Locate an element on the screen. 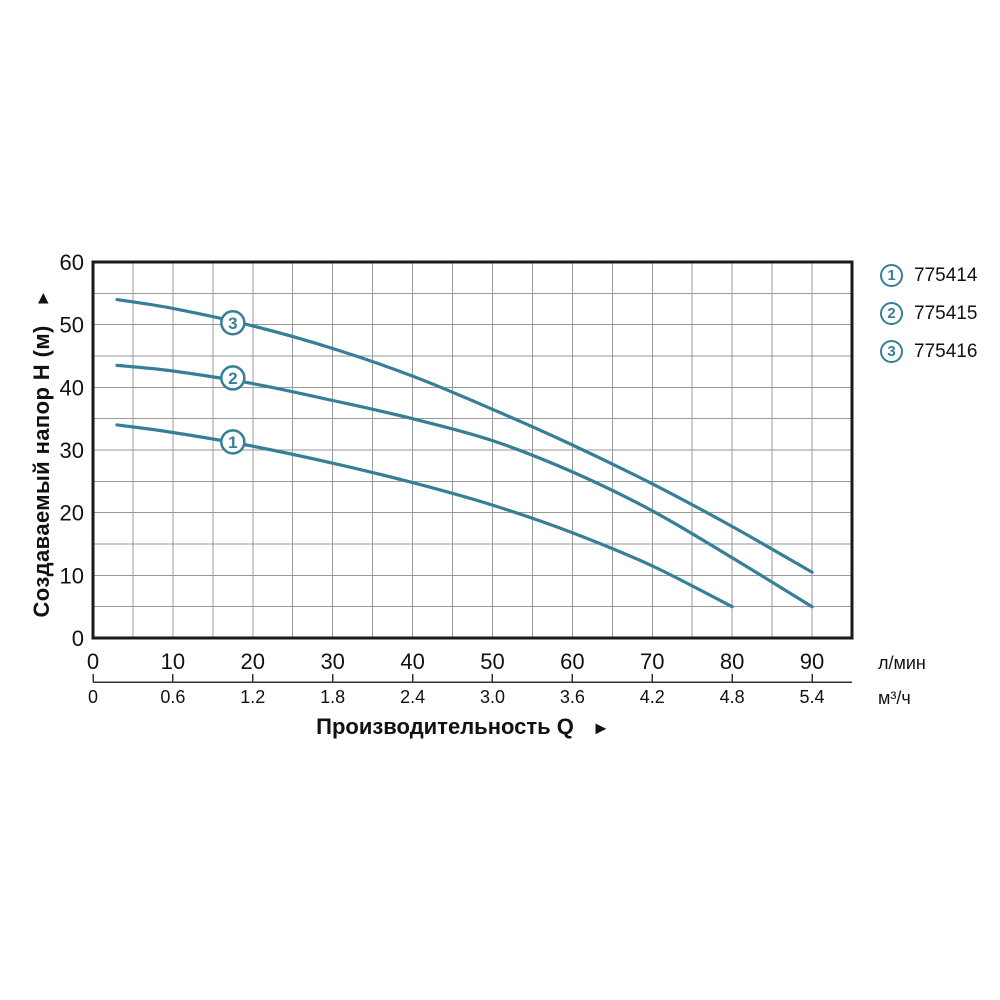 The width and height of the screenshot is (1000, 1000). x-tick-label-lmin: 70 is located at coordinates (652, 661).